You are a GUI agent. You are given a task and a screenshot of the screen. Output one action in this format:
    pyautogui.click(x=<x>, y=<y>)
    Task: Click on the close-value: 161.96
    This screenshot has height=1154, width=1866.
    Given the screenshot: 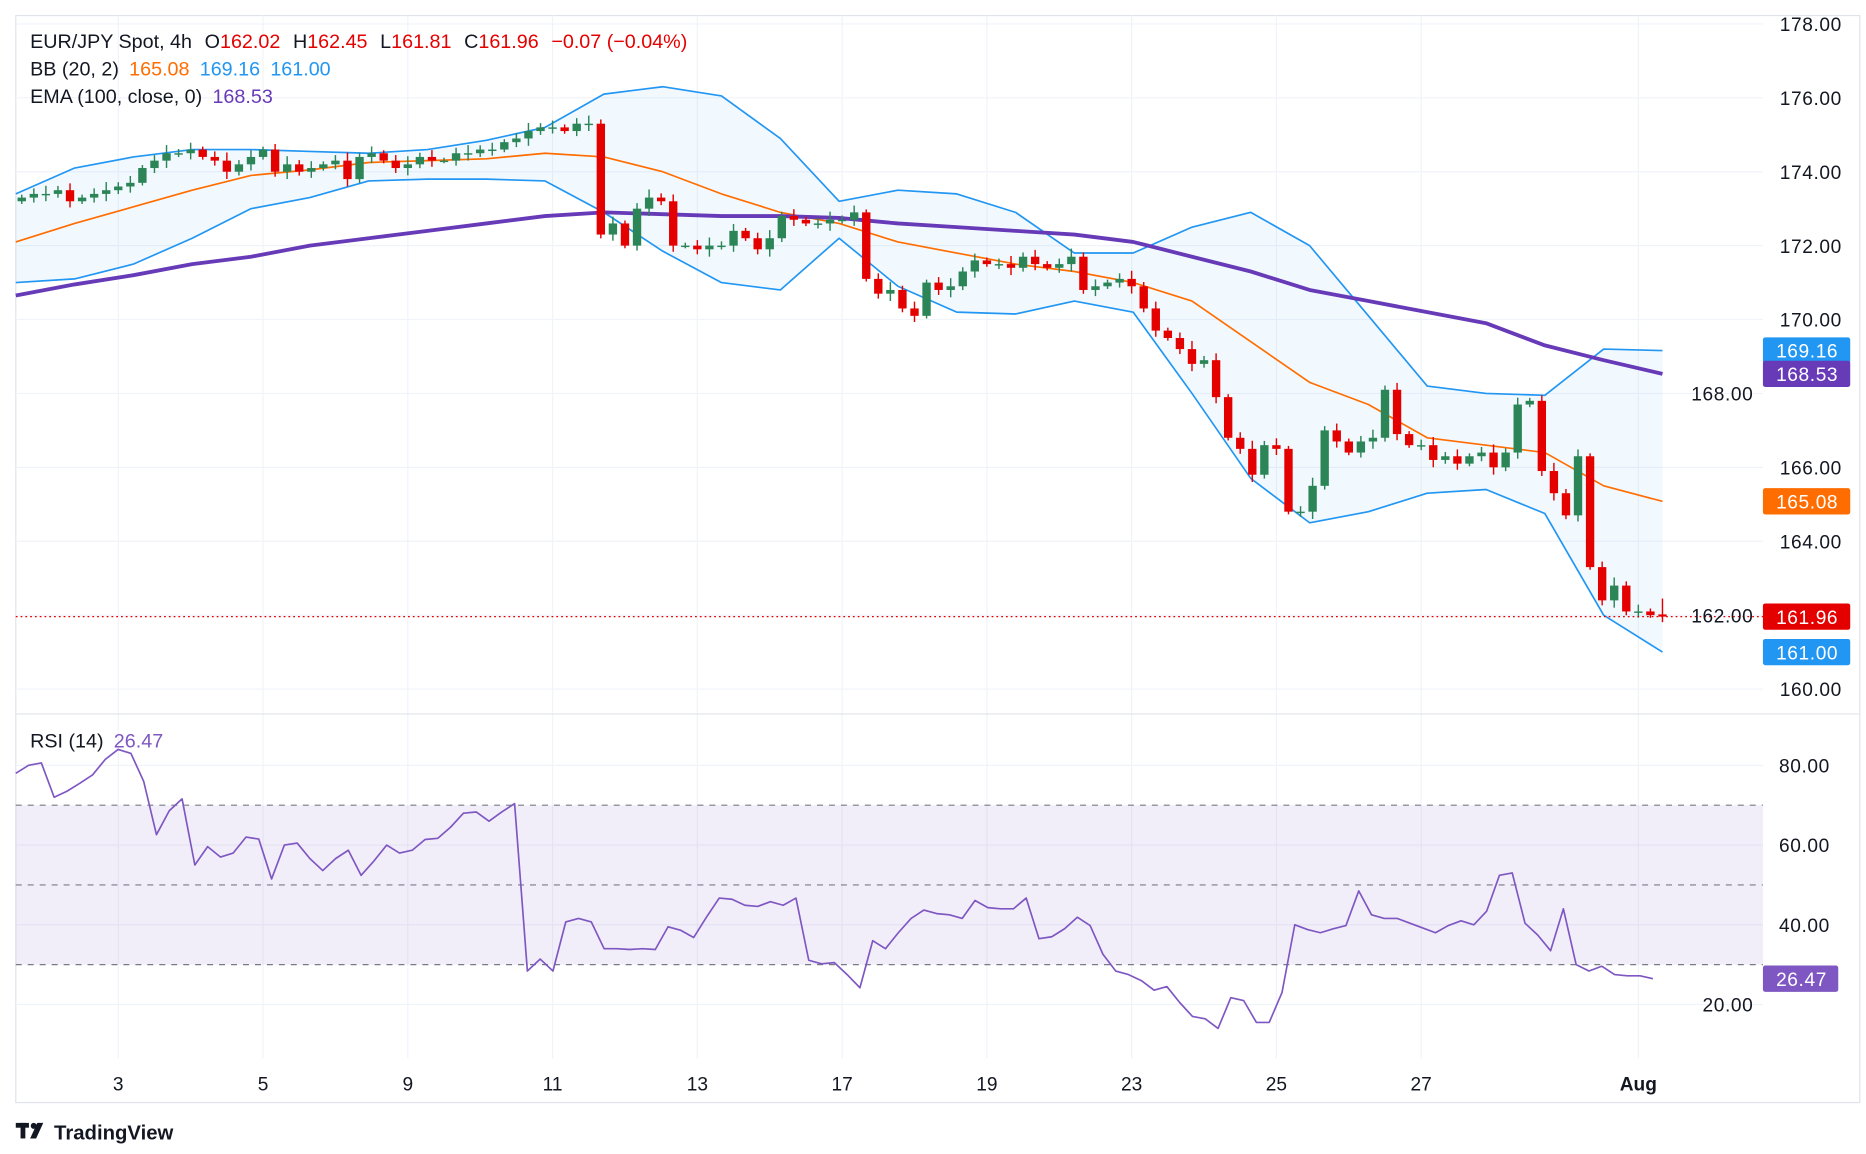 What is the action you would take?
    pyautogui.click(x=508, y=42)
    